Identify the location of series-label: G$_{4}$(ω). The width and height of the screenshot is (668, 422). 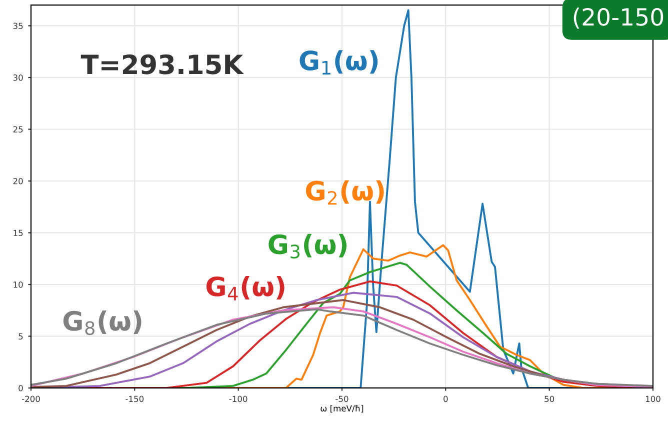
(245, 288).